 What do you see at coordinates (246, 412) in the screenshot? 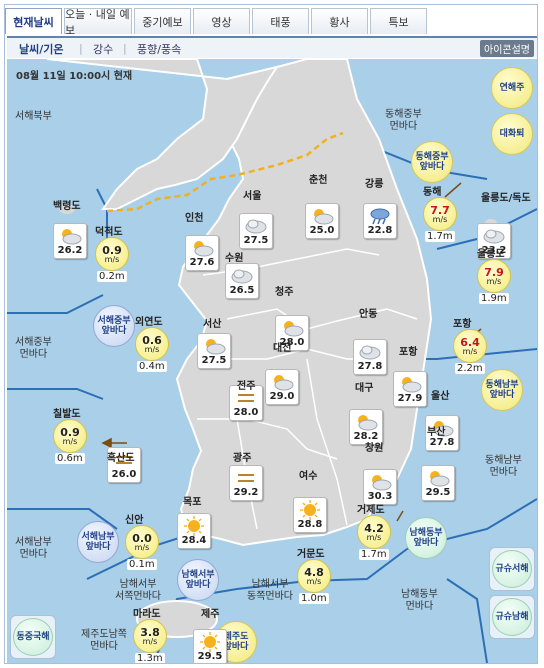
I see `city-temperature: 28.0` at bounding box center [246, 412].